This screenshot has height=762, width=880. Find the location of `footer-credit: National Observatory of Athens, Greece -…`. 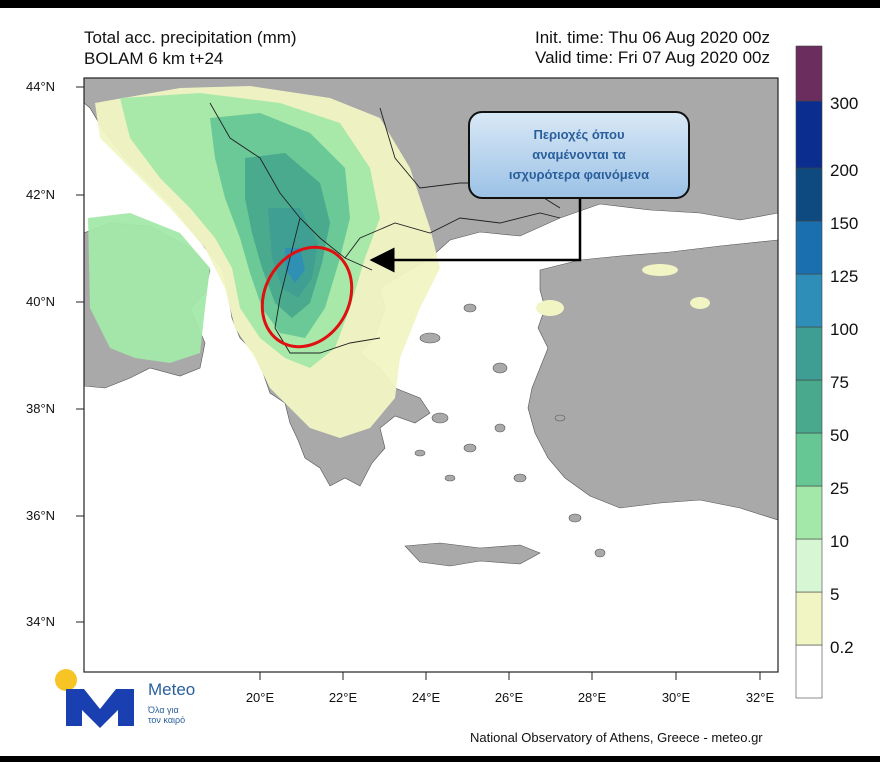

footer-credit: National Observatory of Athens, Greece -… is located at coordinates (616, 737).